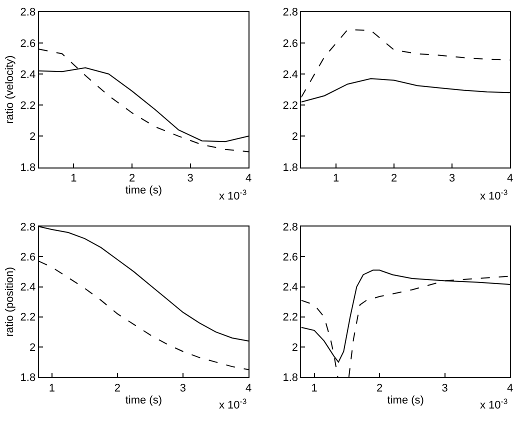  What do you see at coordinates (10, 89) in the screenshot?
I see `y-axis-title: ratio (velocity)` at bounding box center [10, 89].